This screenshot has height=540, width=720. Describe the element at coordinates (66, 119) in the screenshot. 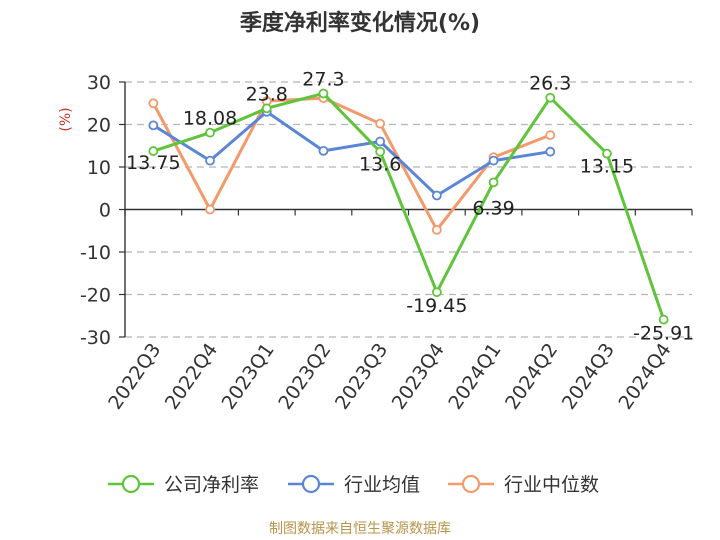

I see `y-axis-label: (%)` at that location.